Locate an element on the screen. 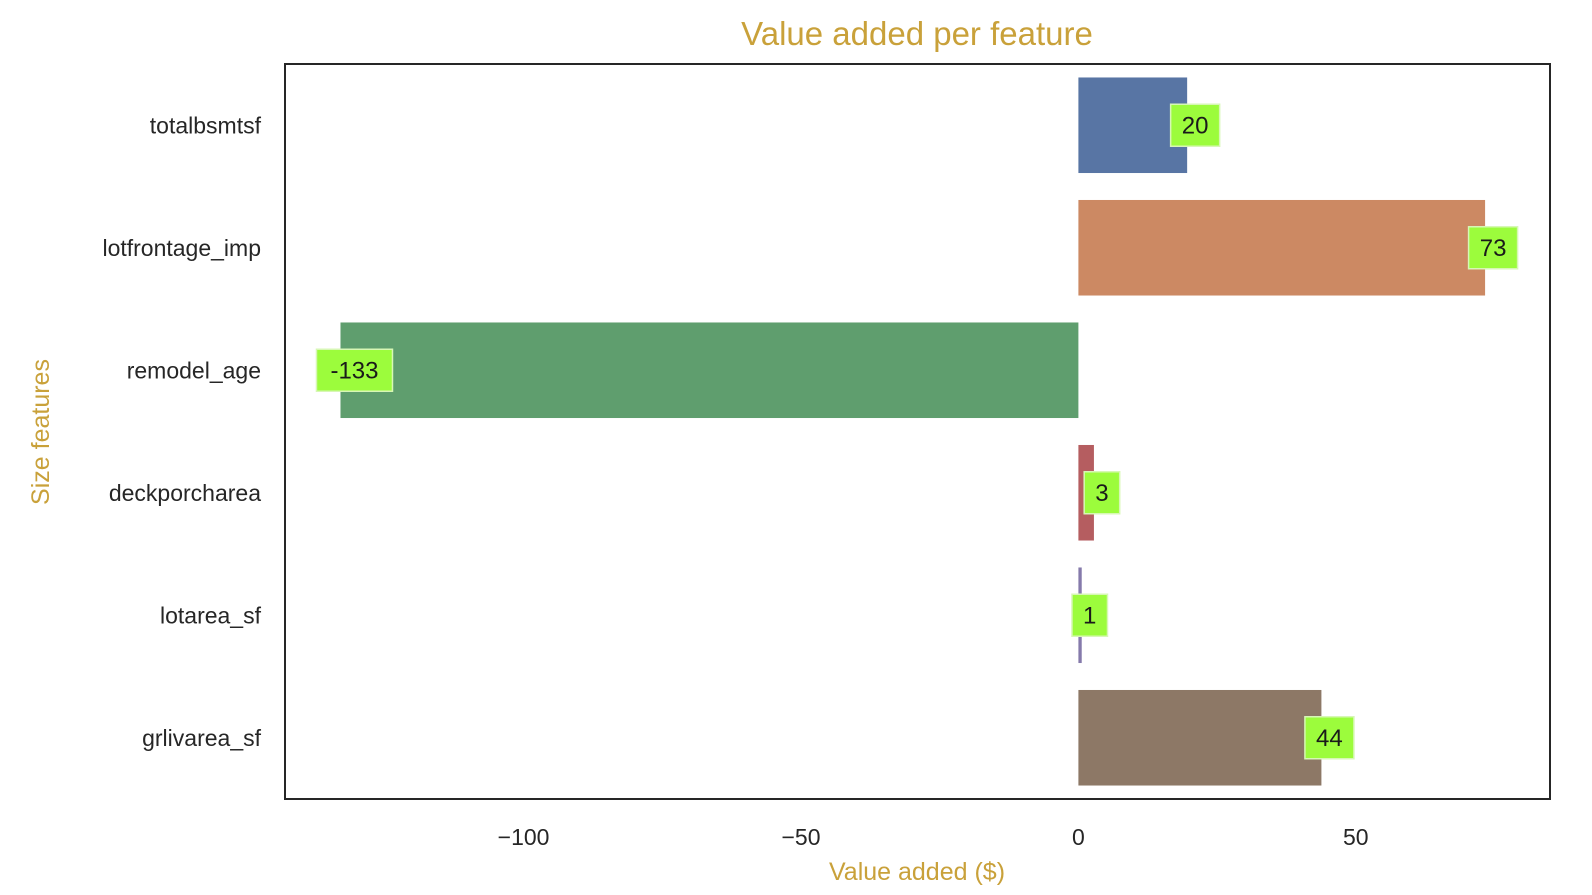 Image resolution: width=1592 pixels, height=895 pixels. y-tick-label-lotarea_sf: lotarea_sf is located at coordinates (211, 615).